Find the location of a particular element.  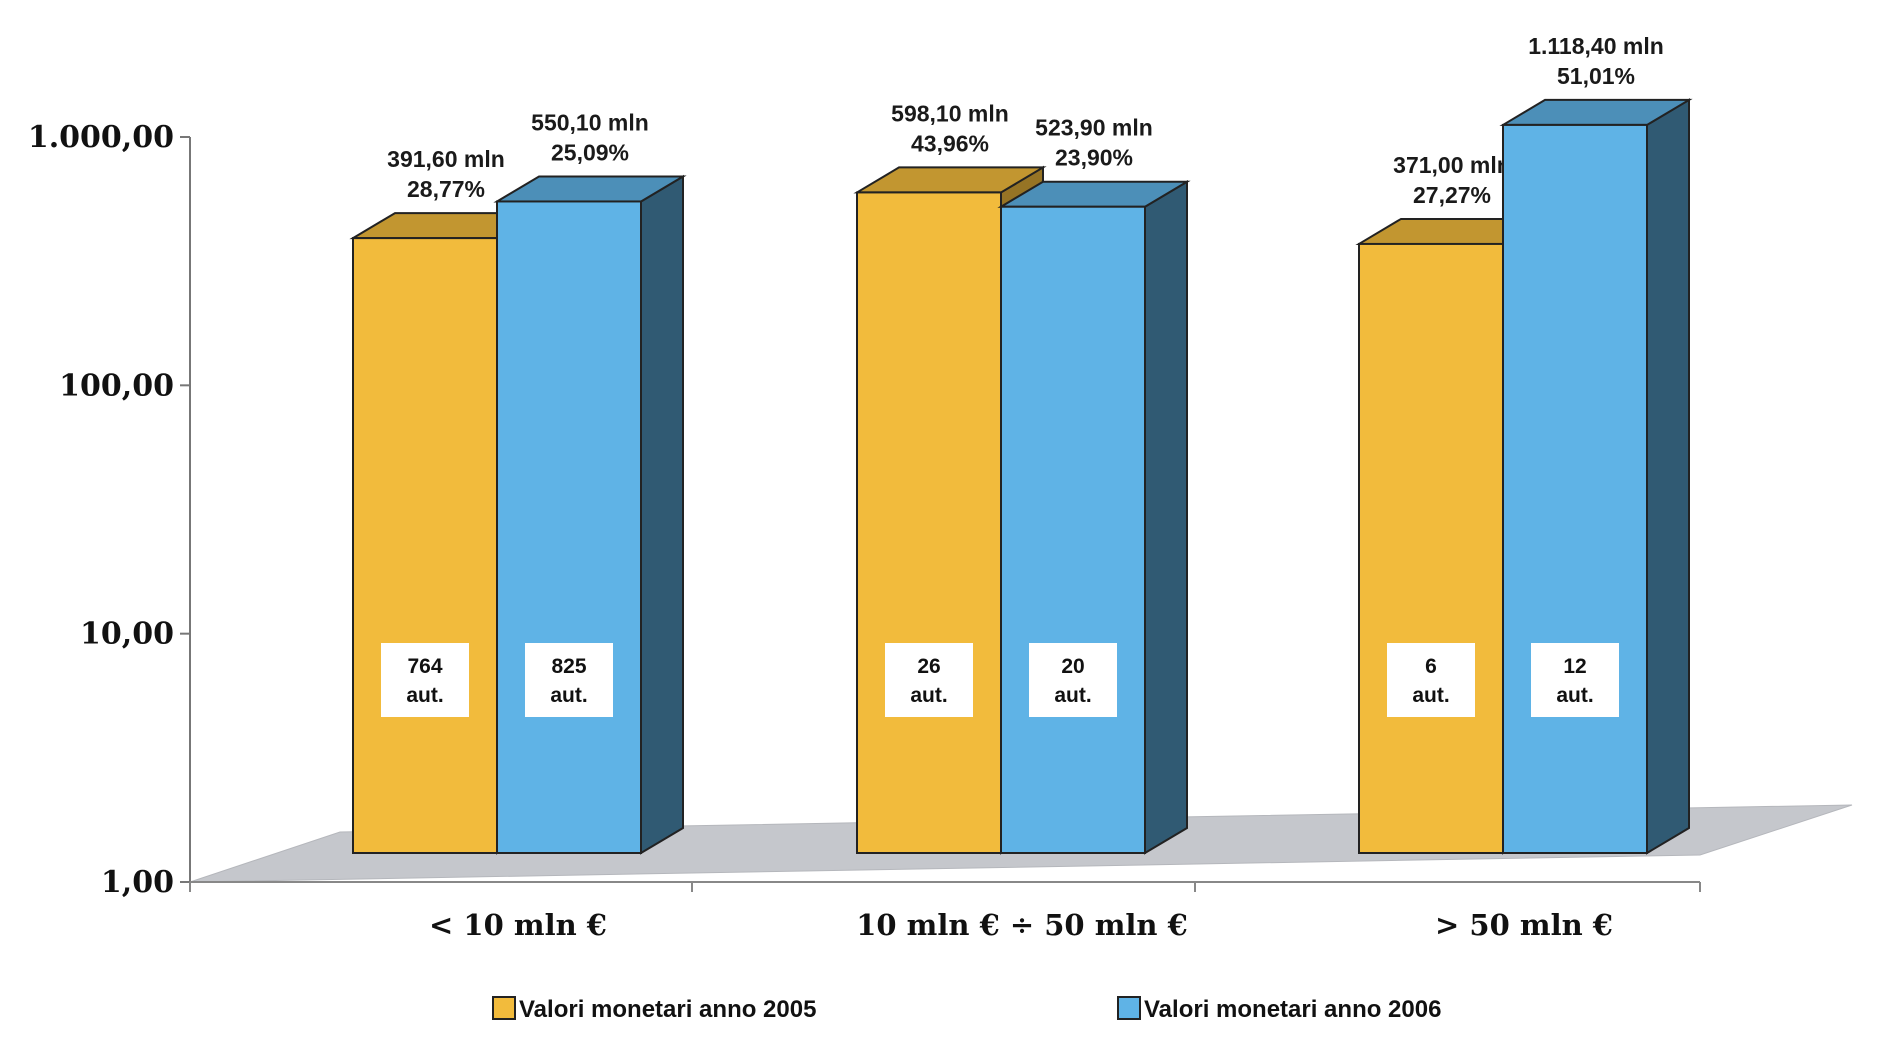

legend-label-2005: Valori monetari anno 2005 is located at coordinates (667, 1009).